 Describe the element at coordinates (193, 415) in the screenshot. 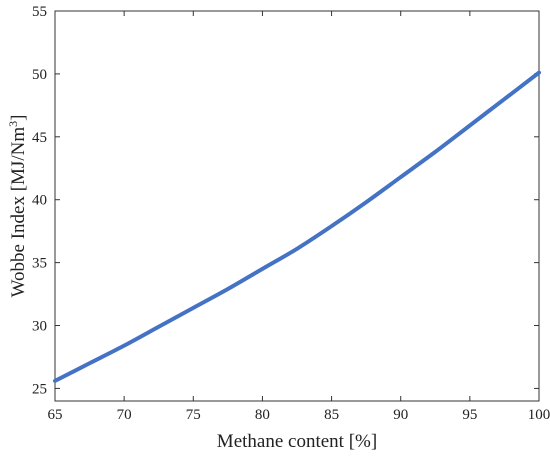

I see `x-tick-label: 75` at that location.